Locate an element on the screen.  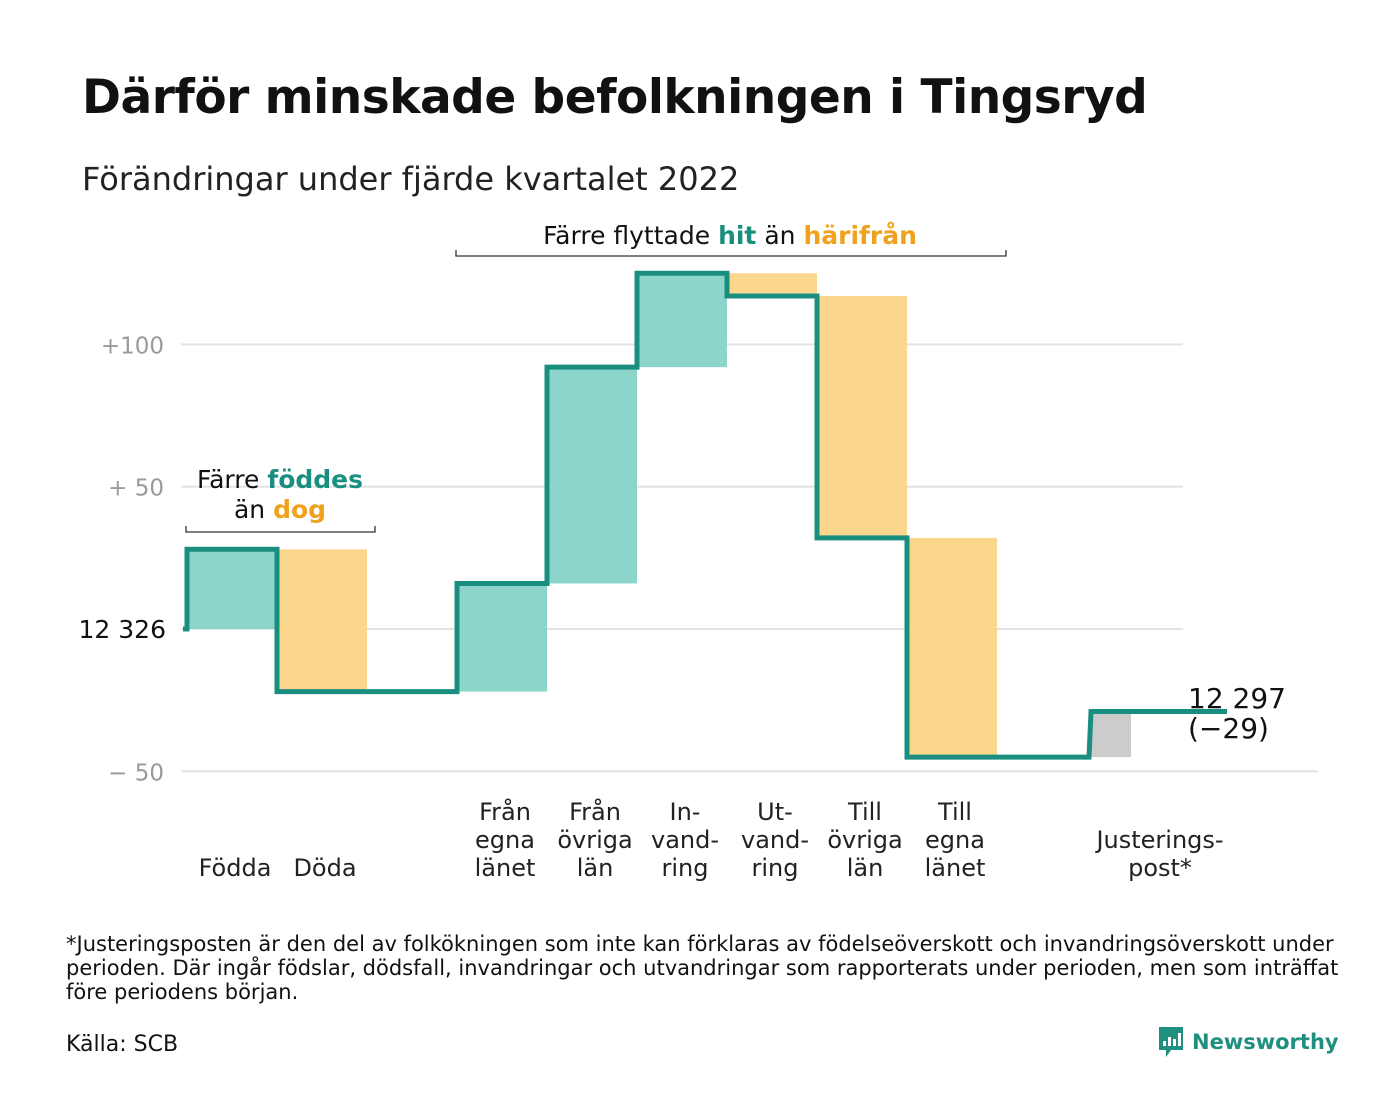
y-tick-label: − 50 is located at coordinates (136, 773).